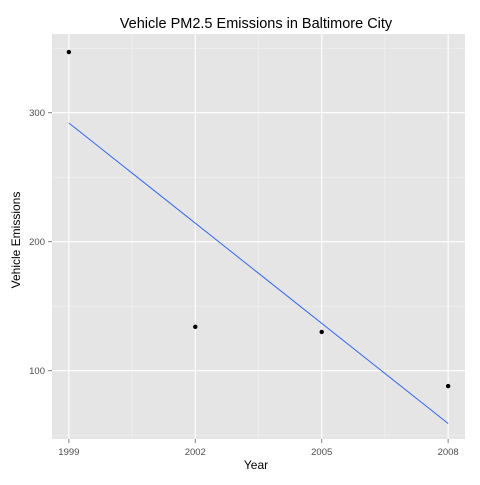 The height and width of the screenshot is (485, 480). I want to click on x-tick-label: 1999, so click(68, 452).